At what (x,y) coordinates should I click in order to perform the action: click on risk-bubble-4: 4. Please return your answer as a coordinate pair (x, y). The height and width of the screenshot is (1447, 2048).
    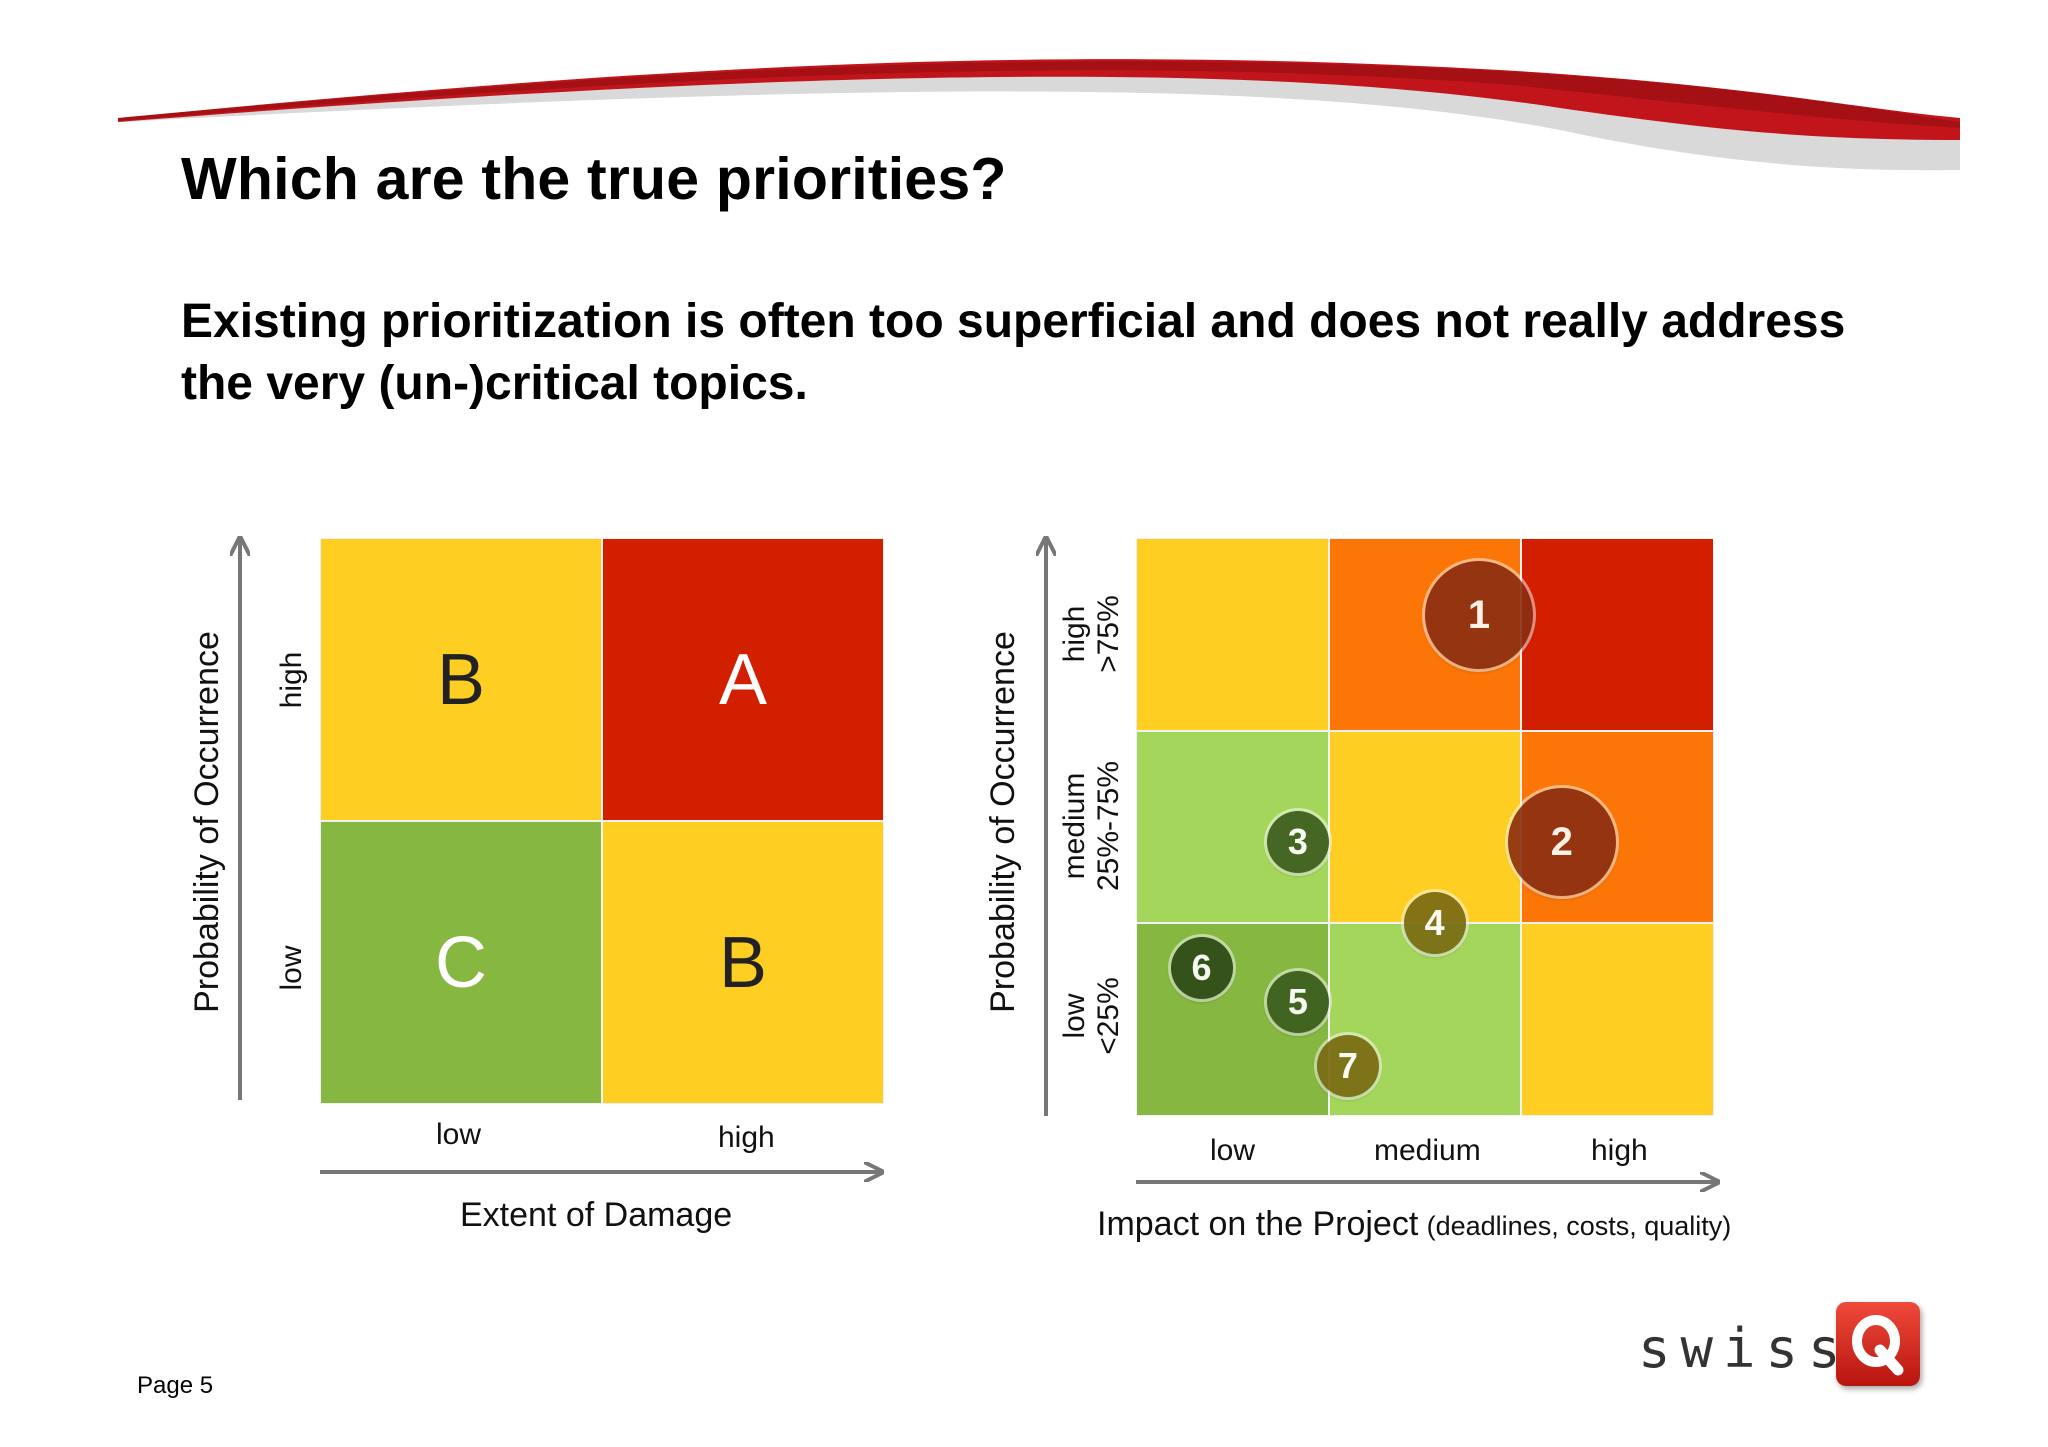
    Looking at the image, I should click on (1434, 923).